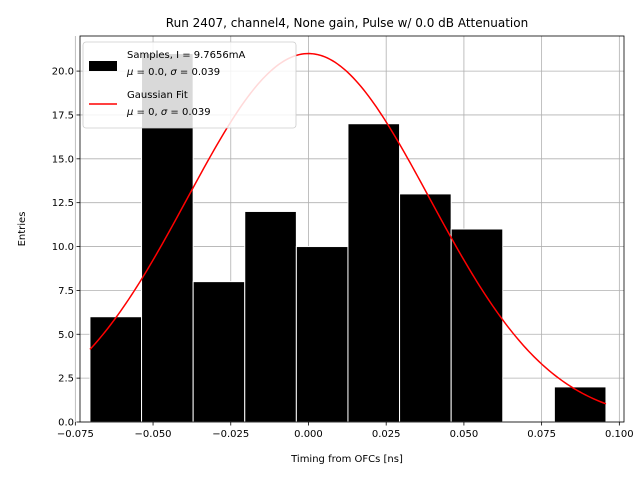 This screenshot has width=640, height=480. I want to click on y-tick-label: 20.0, so click(63, 72).